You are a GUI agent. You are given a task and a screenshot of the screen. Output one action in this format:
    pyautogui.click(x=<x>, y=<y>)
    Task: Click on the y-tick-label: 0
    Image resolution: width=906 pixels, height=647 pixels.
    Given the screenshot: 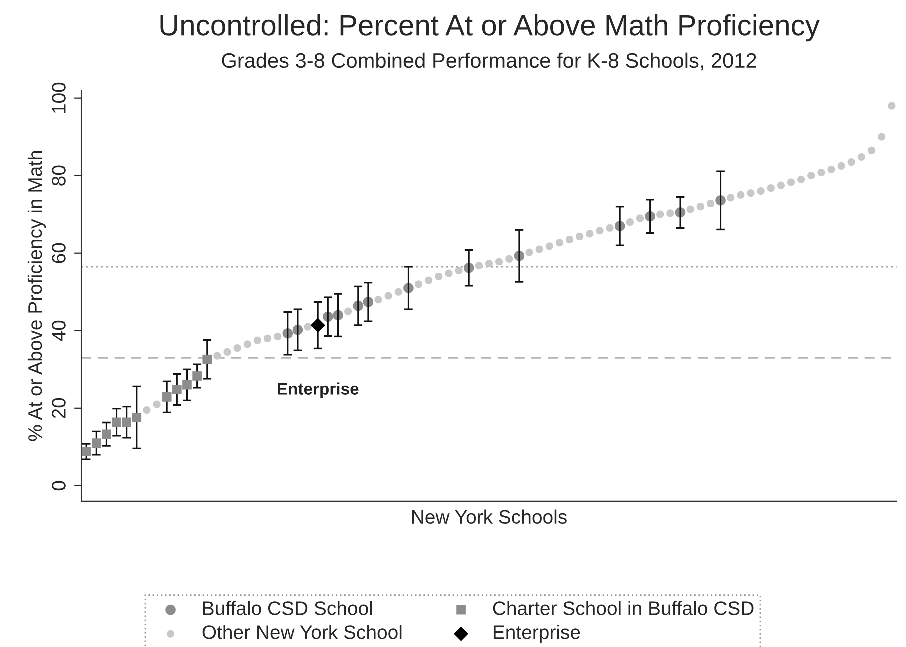 What is the action you would take?
    pyautogui.click(x=59, y=486)
    